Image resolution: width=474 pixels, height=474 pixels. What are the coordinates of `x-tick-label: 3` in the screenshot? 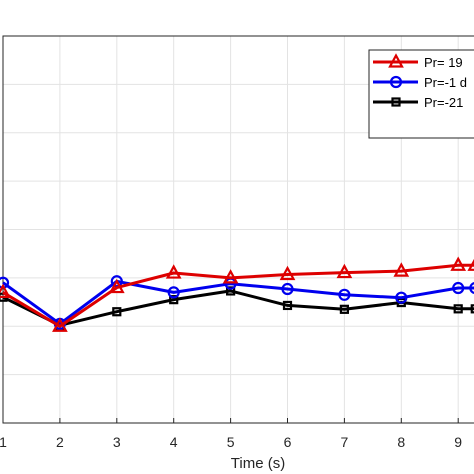 It's located at (117, 442).